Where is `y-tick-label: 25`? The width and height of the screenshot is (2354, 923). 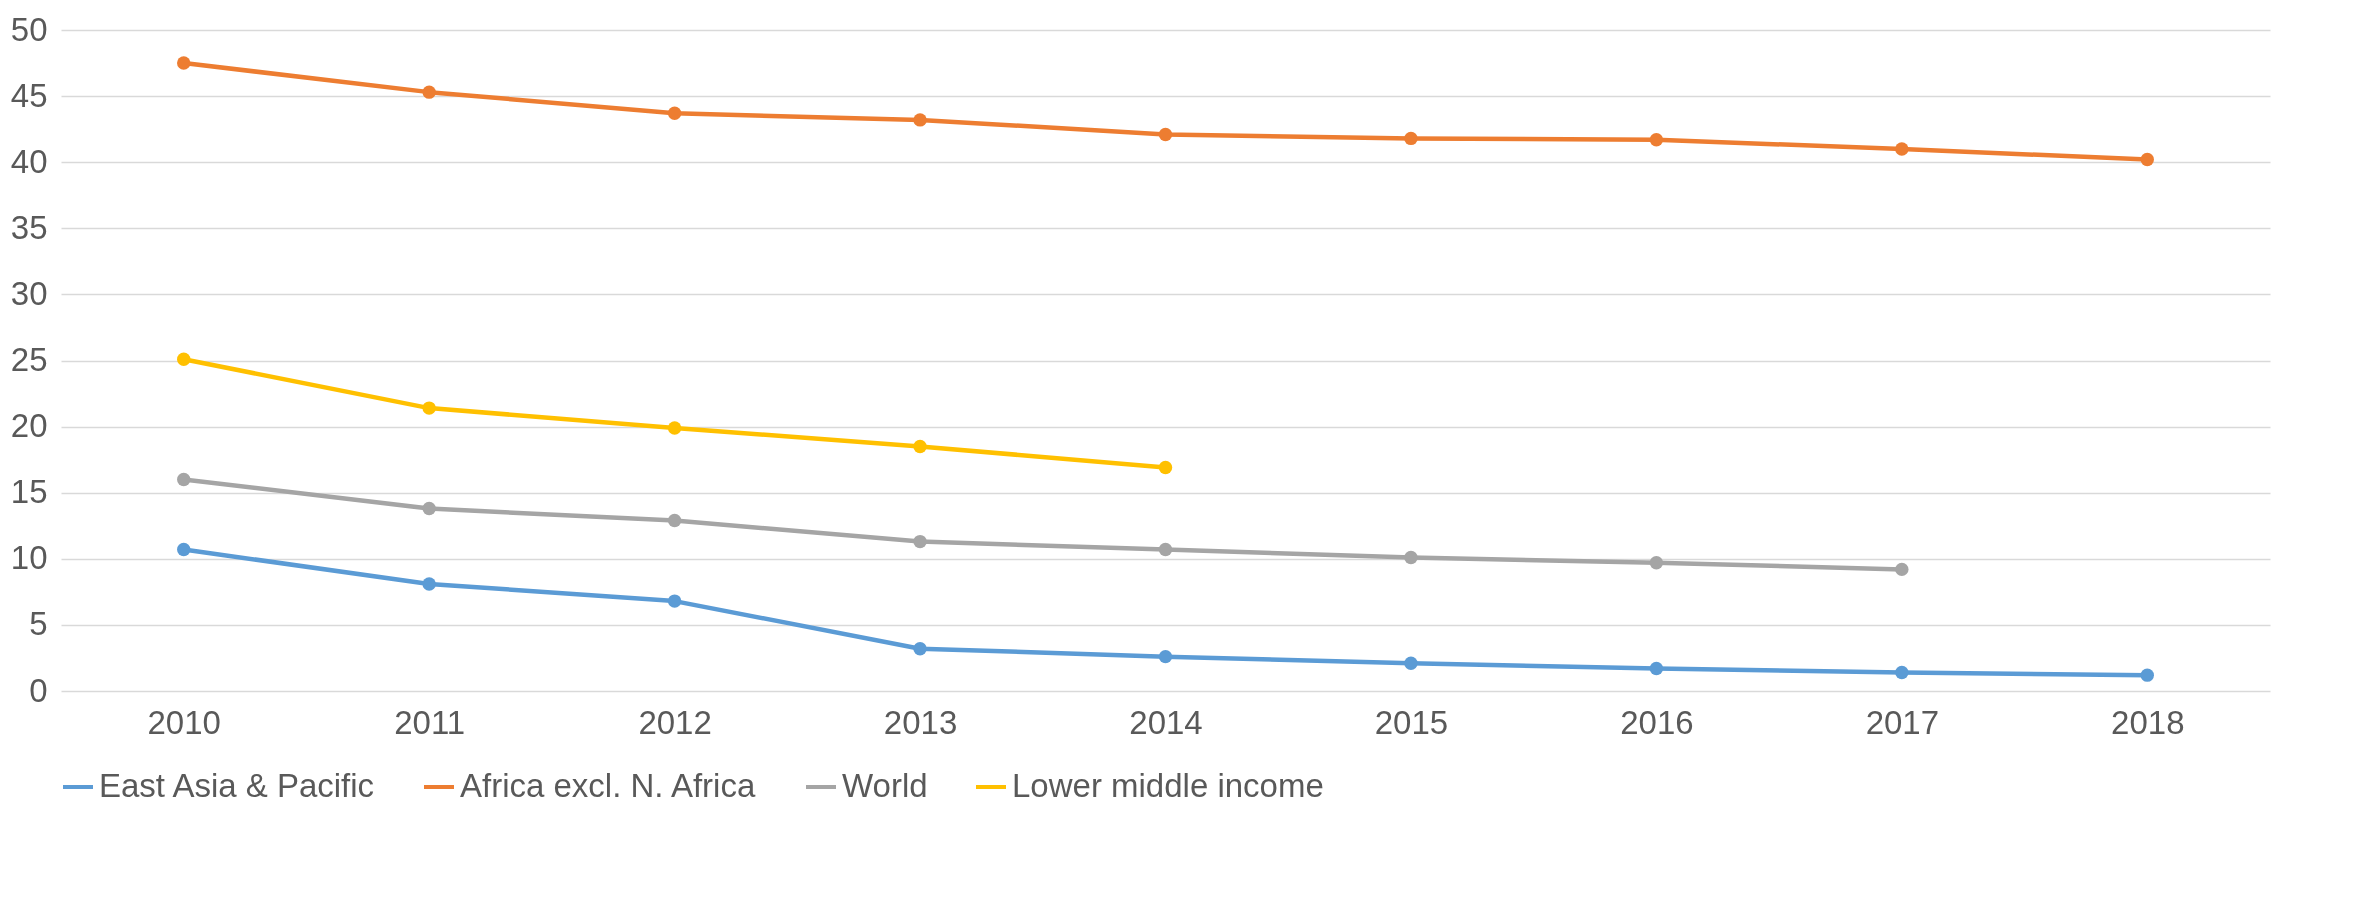 y-tick-label: 25 is located at coordinates (29, 359).